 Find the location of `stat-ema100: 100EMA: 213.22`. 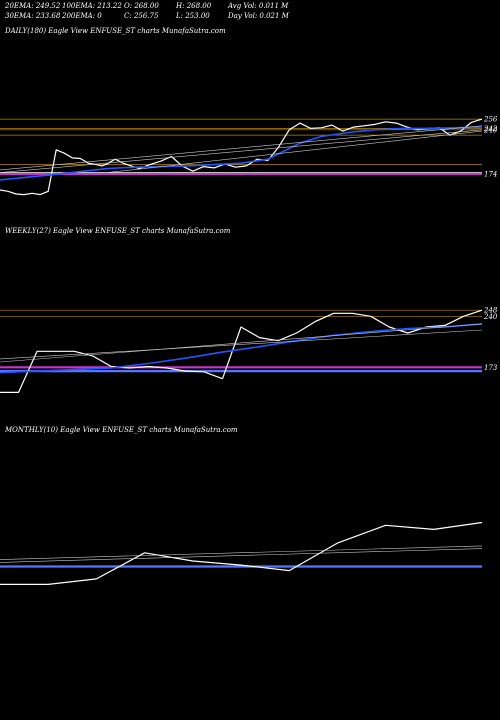

stat-ema100: 100EMA: 213.22 is located at coordinates (92, 6).